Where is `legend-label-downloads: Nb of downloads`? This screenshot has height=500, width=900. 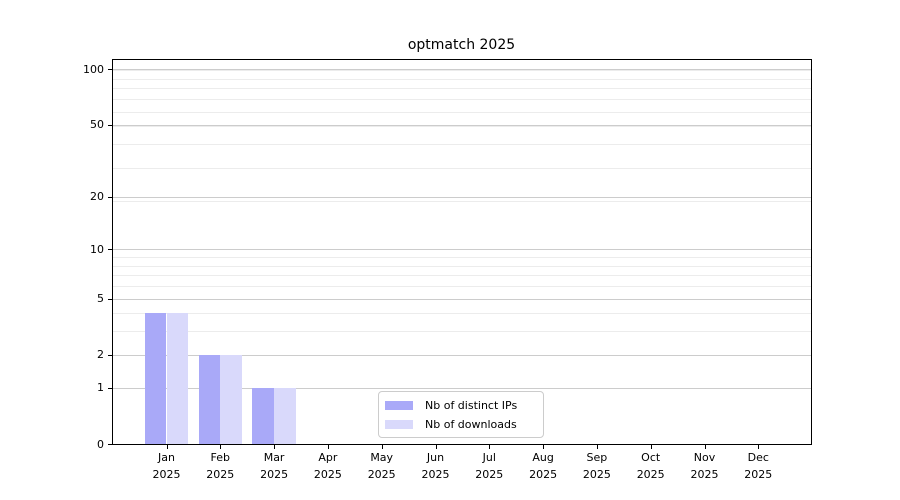 legend-label-downloads: Nb of downloads is located at coordinates (471, 424).